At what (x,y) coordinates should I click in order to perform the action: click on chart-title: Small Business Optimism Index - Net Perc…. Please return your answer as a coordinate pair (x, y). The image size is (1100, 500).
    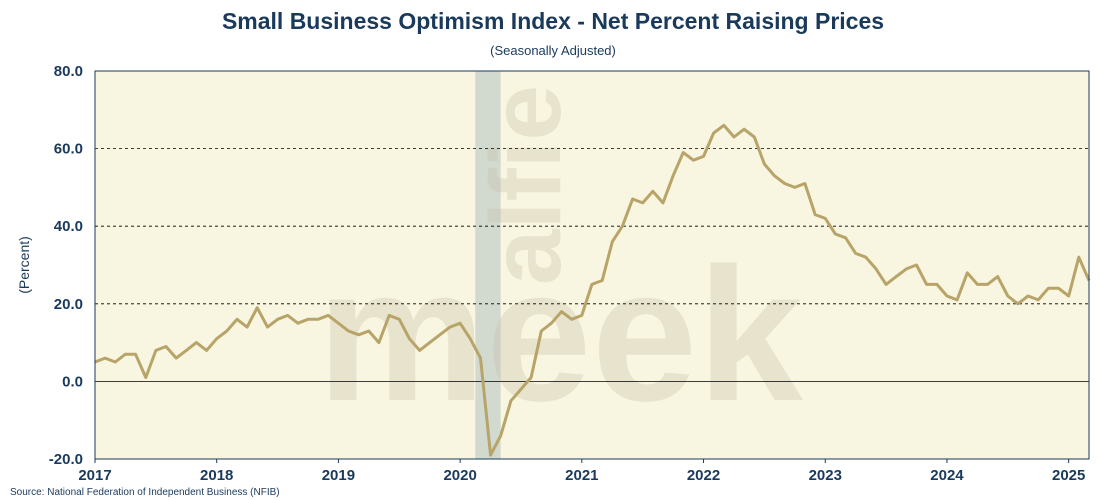
    Looking at the image, I should click on (553, 21).